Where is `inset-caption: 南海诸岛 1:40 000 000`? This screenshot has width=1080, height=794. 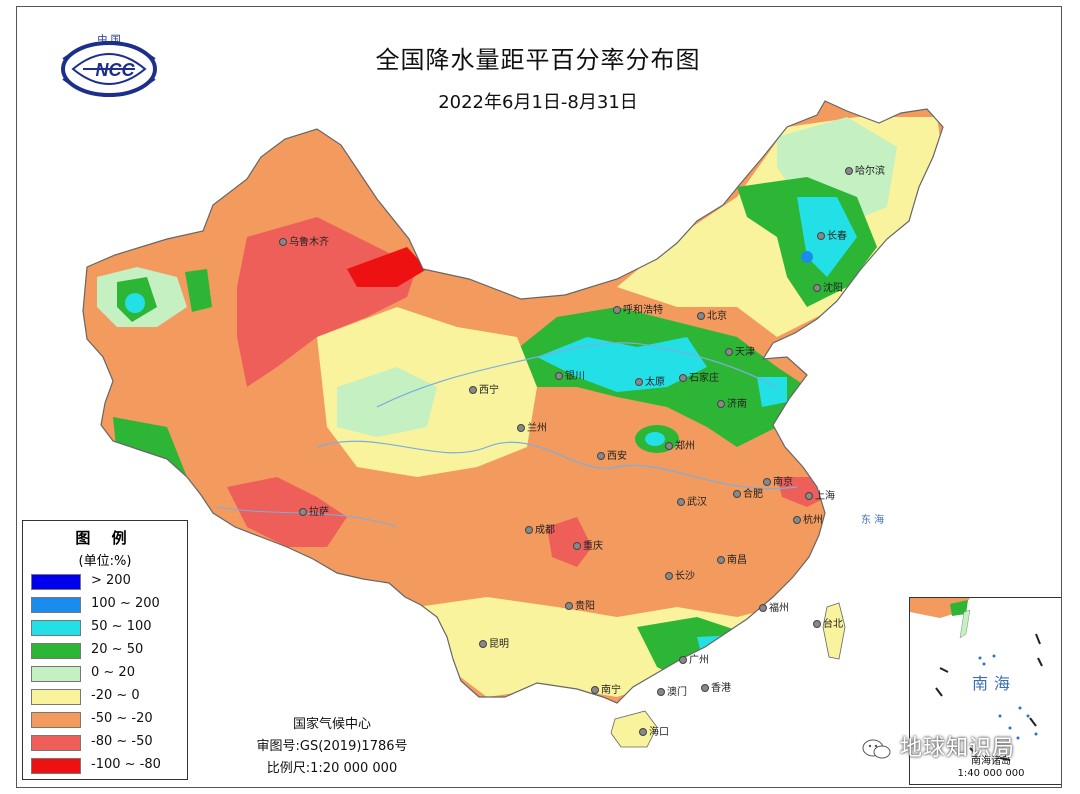 inset-caption: 南海诸岛 1:40 000 000 is located at coordinates (985, 768).